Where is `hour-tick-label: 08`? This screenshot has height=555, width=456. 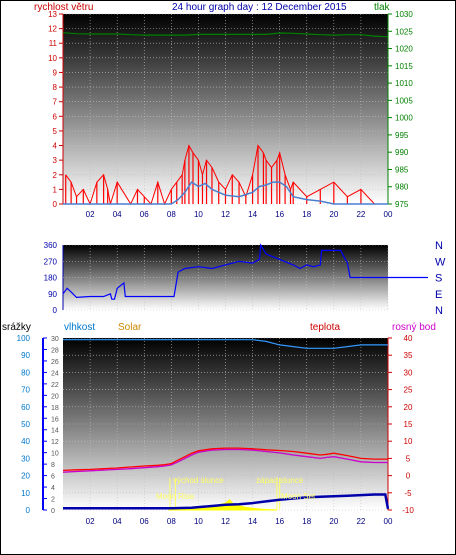 hour-tick-label: 08 is located at coordinates (171, 214).